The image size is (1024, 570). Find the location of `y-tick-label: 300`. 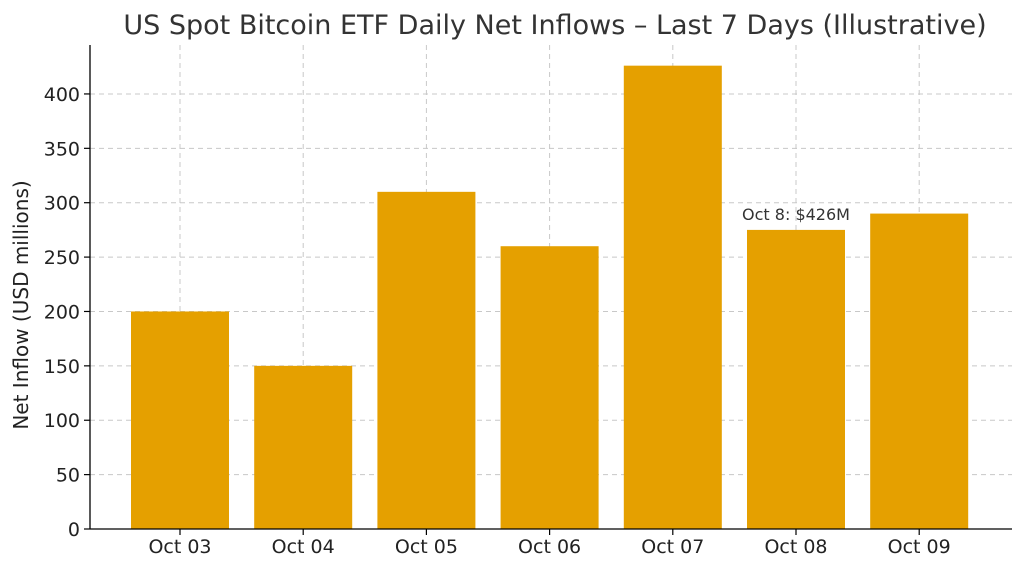

y-tick-label: 300 is located at coordinates (62, 204).